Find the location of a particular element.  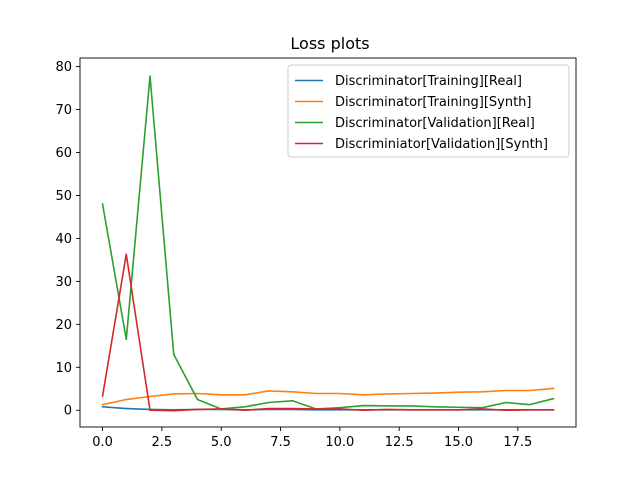

x-tick-label: 5.0 is located at coordinates (221, 442).